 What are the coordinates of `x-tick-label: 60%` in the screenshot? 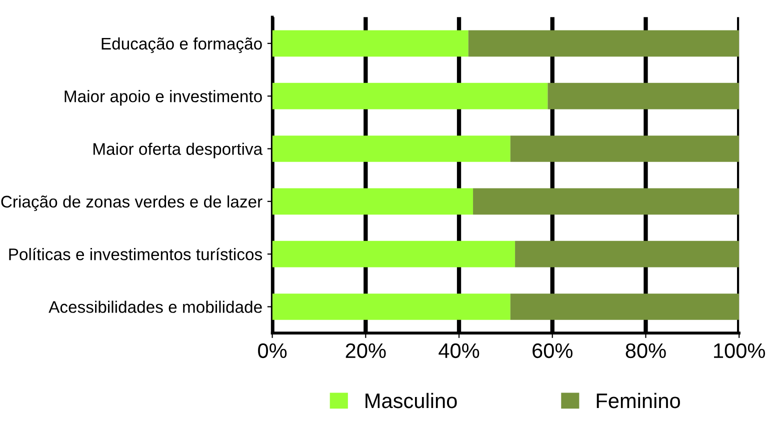 It's located at (552, 350).